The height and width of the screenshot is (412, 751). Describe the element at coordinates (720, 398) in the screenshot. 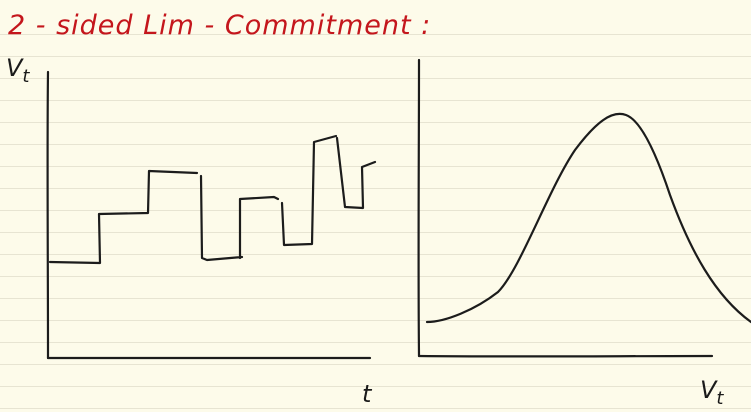

I see `right-x-axis-label-subscript: t` at that location.